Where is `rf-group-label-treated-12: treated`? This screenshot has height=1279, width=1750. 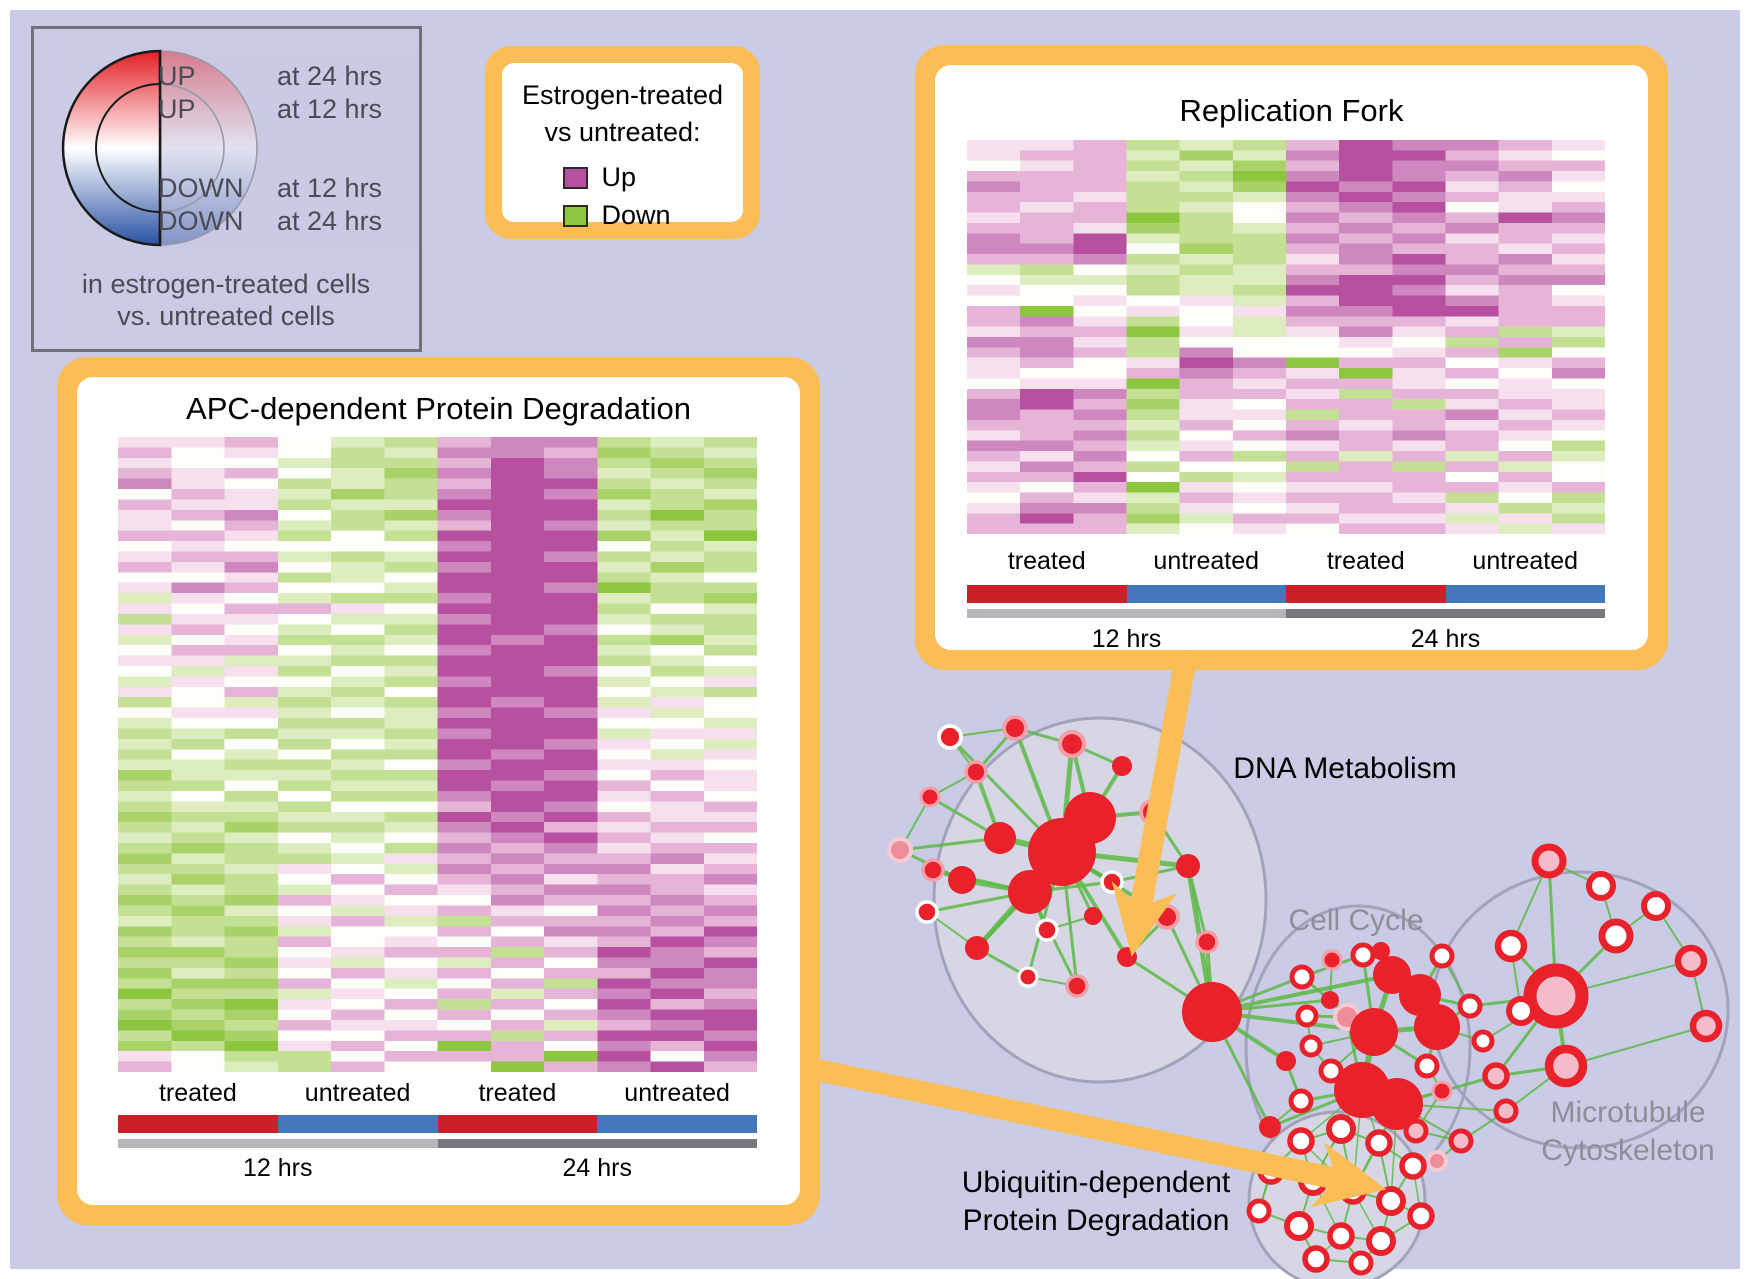
rf-group-label-treated-12: treated is located at coordinates (1046, 561).